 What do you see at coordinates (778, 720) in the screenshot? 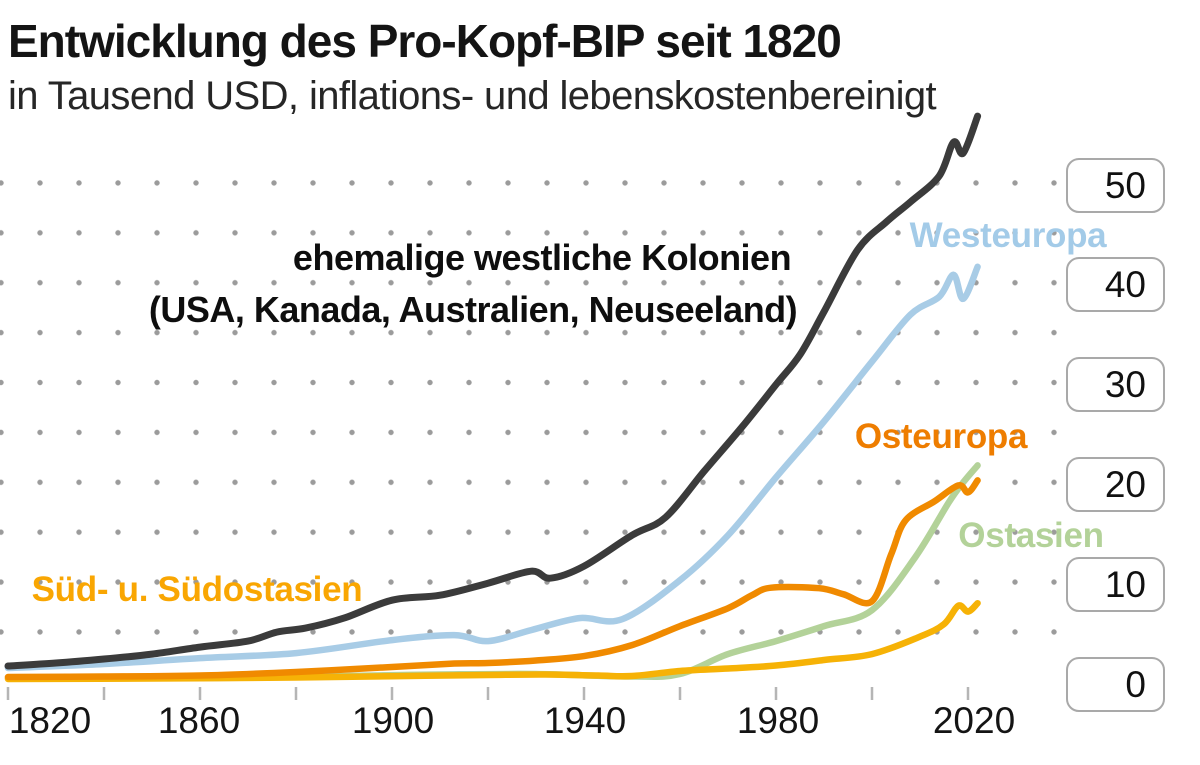
I see `x-axis-label-1980: 1980` at bounding box center [778, 720].